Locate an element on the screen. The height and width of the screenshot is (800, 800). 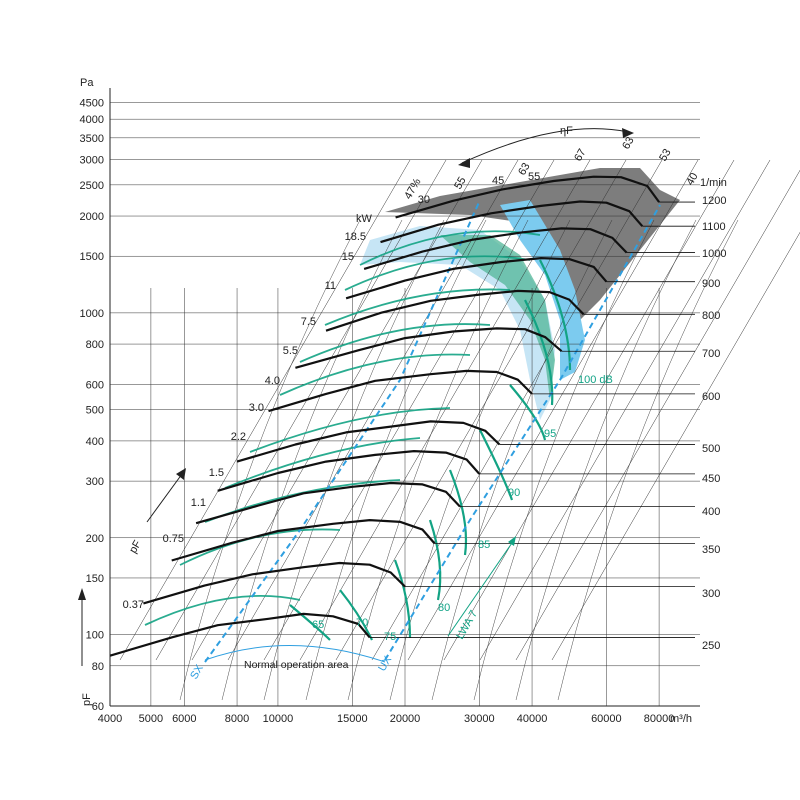
x-tick-label: 30000 is located at coordinates (479, 719).